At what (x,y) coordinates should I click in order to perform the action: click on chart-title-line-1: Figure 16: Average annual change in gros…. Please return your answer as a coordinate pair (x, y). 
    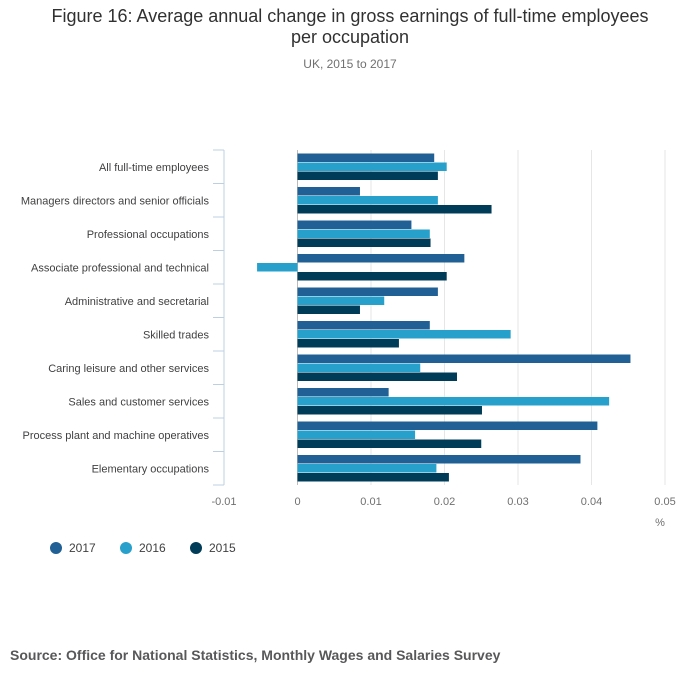
    Looking at the image, I should click on (350, 16).